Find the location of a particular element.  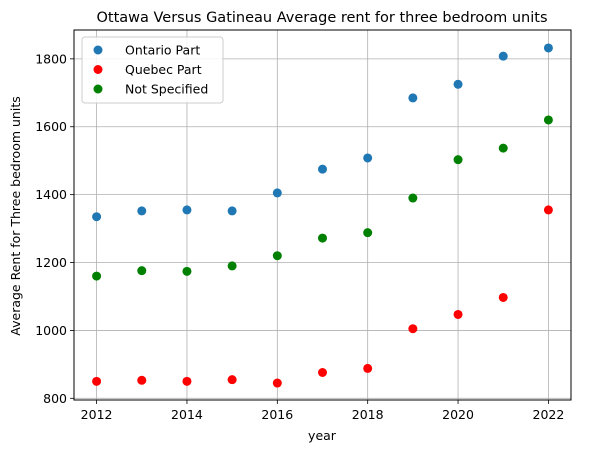

legend: Ontario Part Quebec Part Not Specified is located at coordinates (152, 70).